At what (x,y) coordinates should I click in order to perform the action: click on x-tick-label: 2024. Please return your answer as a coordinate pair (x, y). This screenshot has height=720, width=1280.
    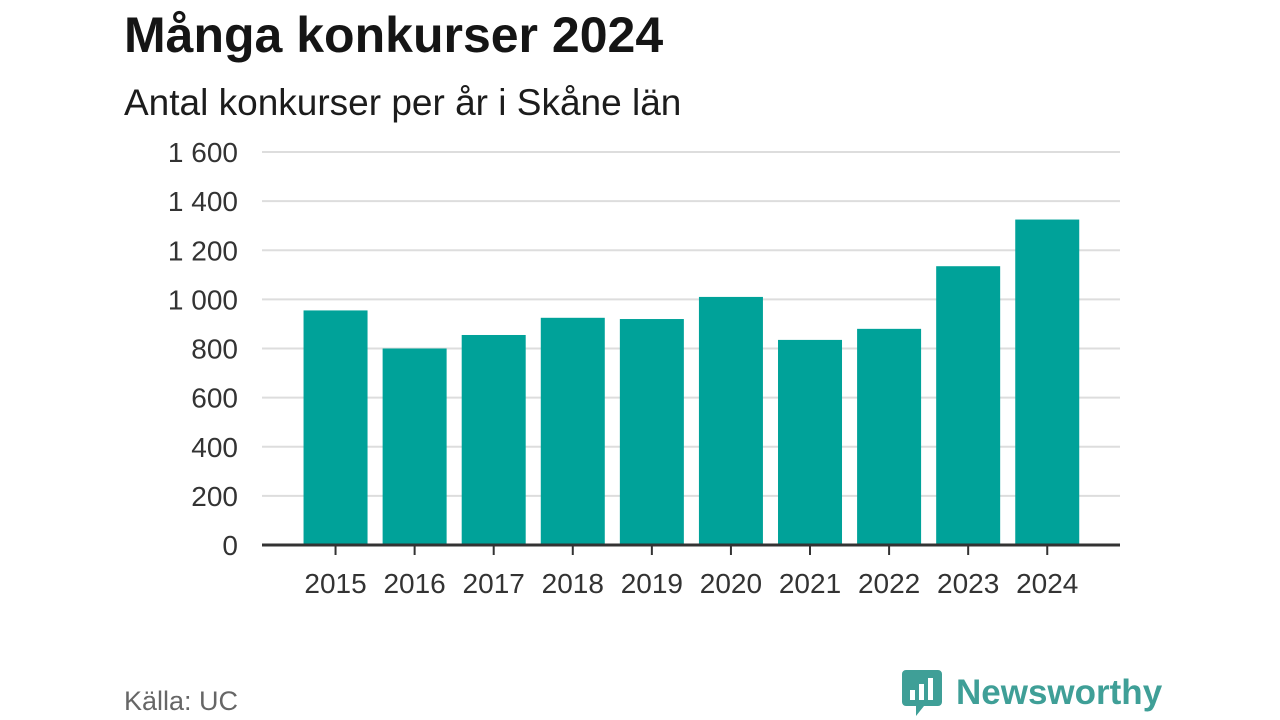
    Looking at the image, I should click on (1047, 583).